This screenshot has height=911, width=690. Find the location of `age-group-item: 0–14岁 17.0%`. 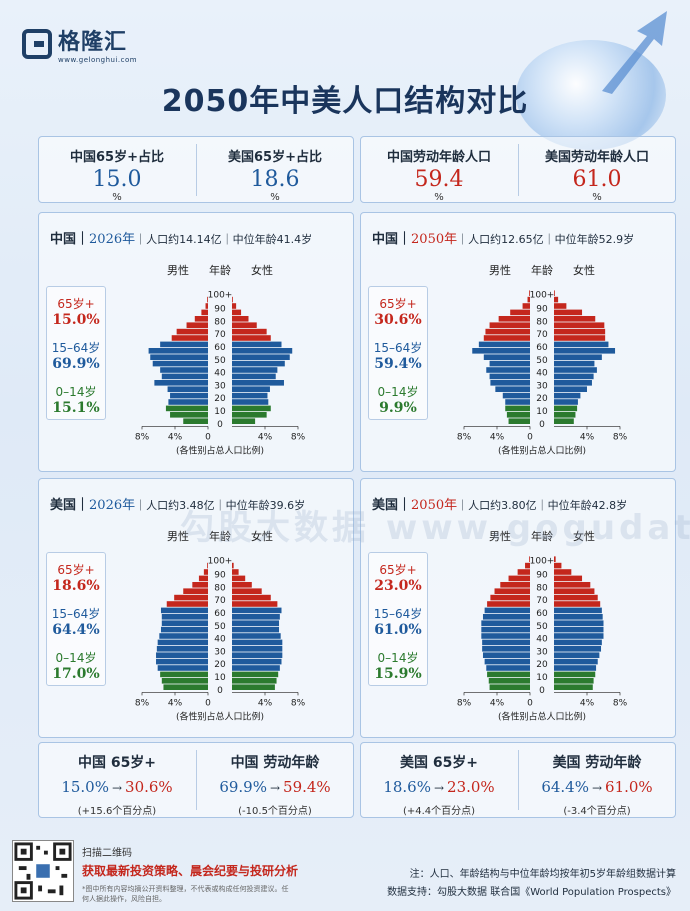

age-group-item: 0–14岁 17.0% is located at coordinates (76, 665).